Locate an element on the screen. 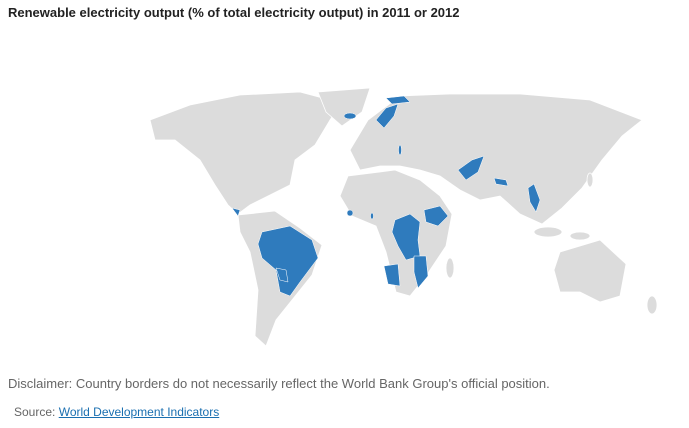 This screenshot has height=428, width=689. source-label: Source: is located at coordinates (35, 412).